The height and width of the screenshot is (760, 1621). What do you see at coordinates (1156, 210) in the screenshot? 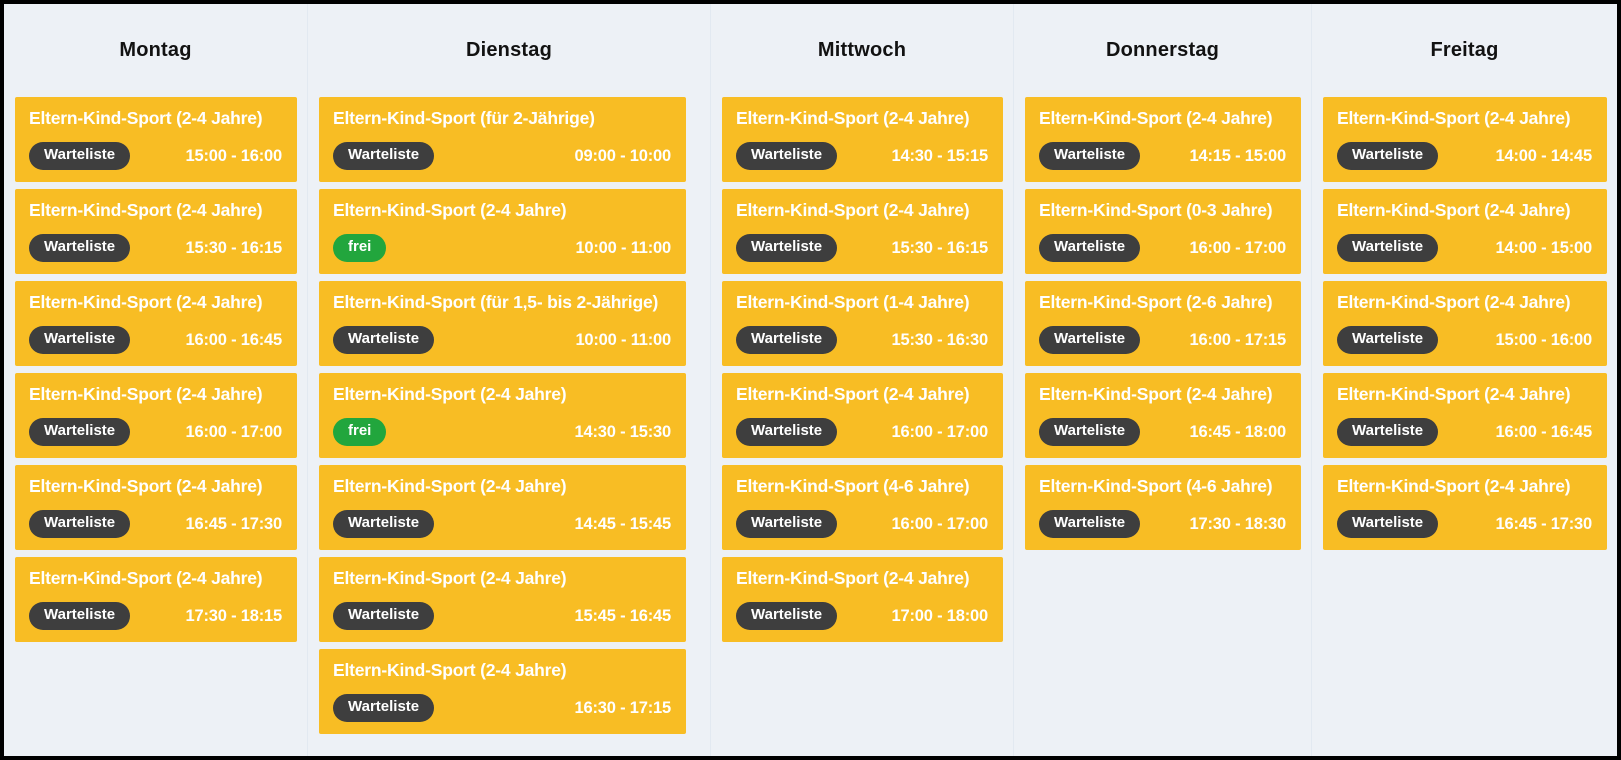
I see `class-title: Eltern-Kind-Sport (0-3 Jahre)` at bounding box center [1156, 210].